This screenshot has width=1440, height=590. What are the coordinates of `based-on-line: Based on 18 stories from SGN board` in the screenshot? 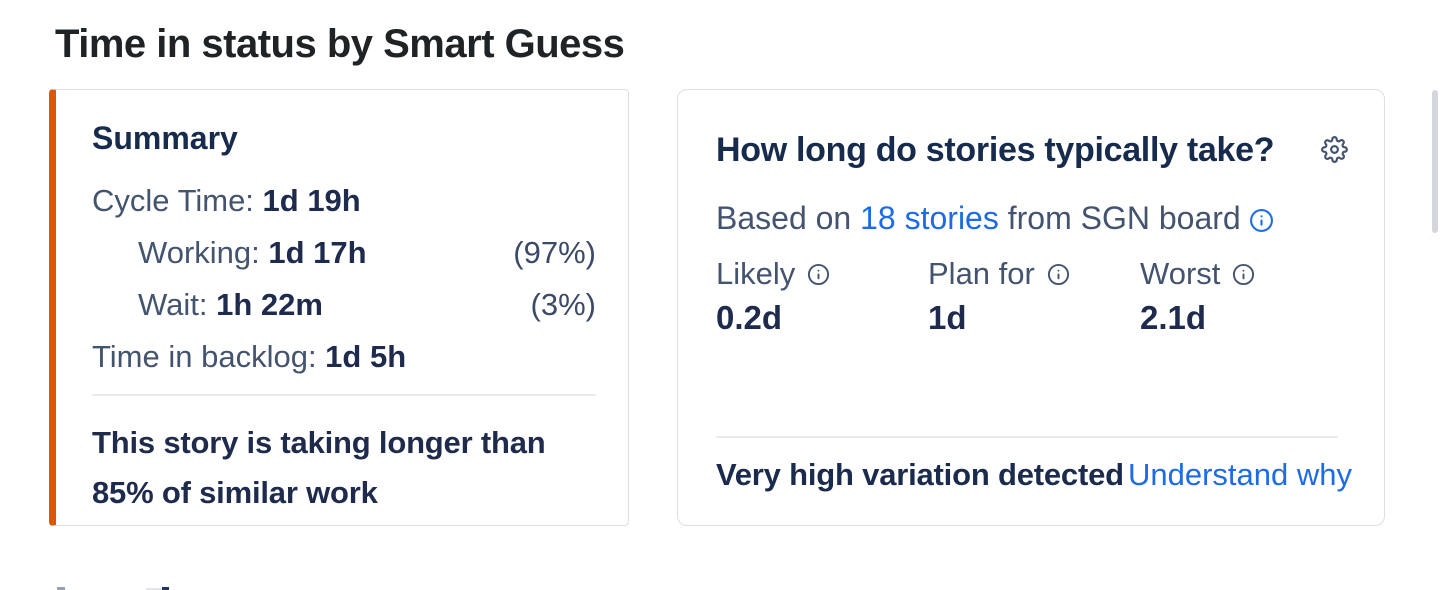 It's located at (1034, 218).